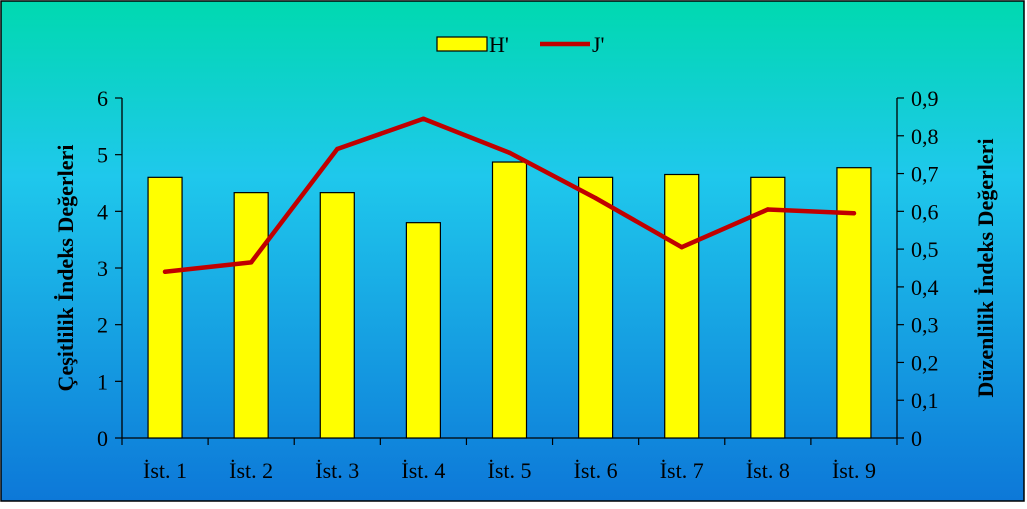 The height and width of the screenshot is (509, 1027). I want to click on y-tick-label-right: 0,2, so click(925, 362).